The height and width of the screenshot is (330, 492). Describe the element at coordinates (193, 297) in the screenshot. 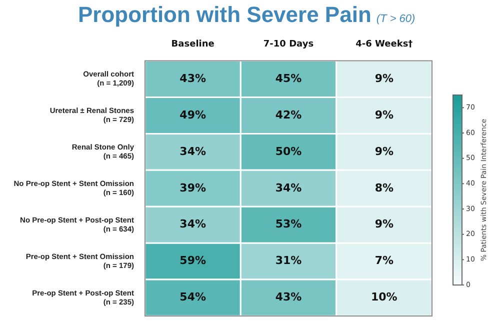

I see `data-label: 54%` at that location.